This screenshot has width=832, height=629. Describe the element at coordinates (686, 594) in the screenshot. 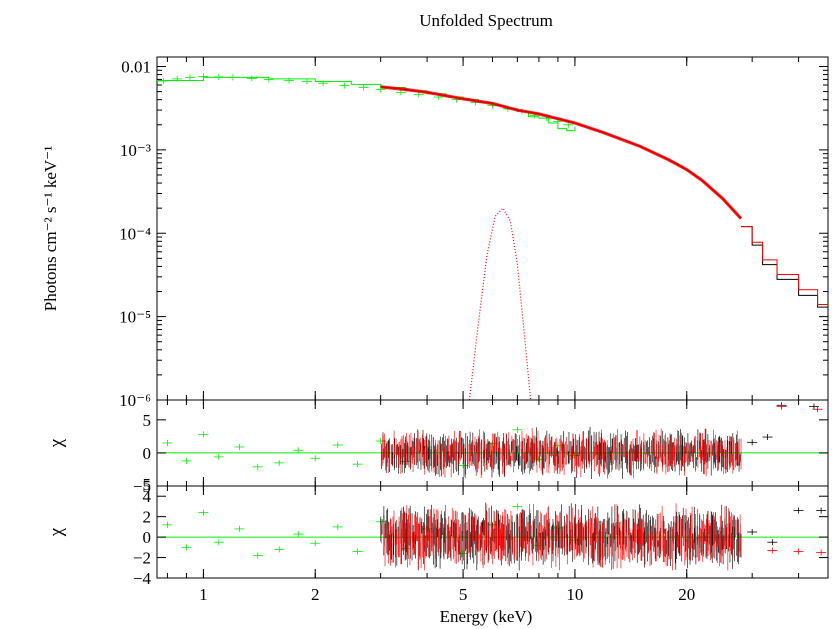

I see `x-tick-label: 20` at that location.